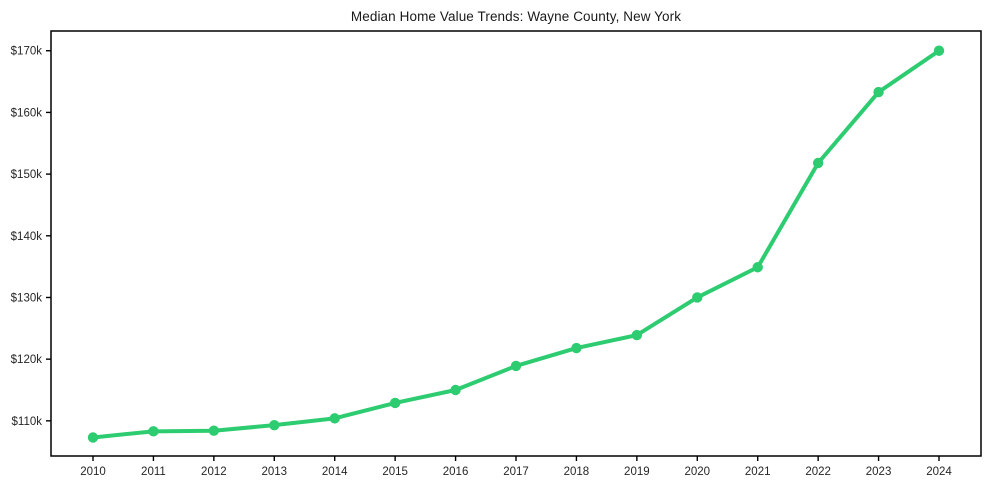 This screenshot has width=989, height=490. What do you see at coordinates (939, 50) in the screenshot?
I see `data-point-2024` at bounding box center [939, 50].